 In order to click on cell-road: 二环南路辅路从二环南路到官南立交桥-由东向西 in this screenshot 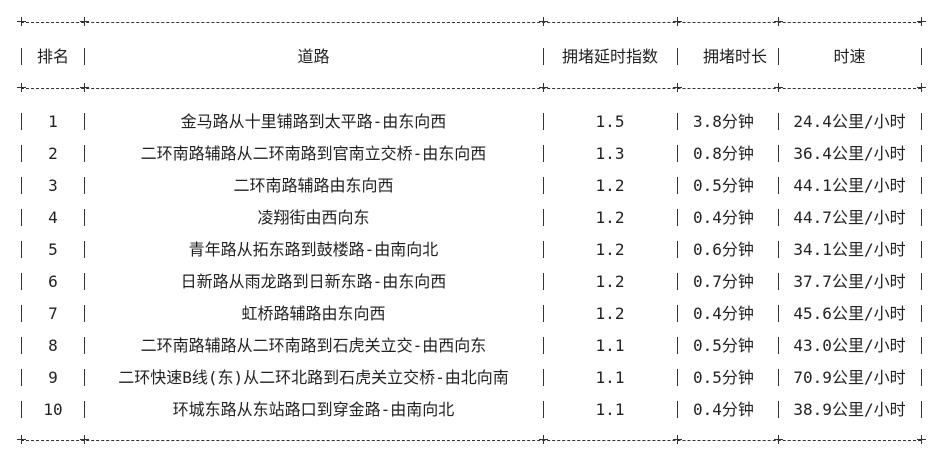, I will do `click(313, 153)`.